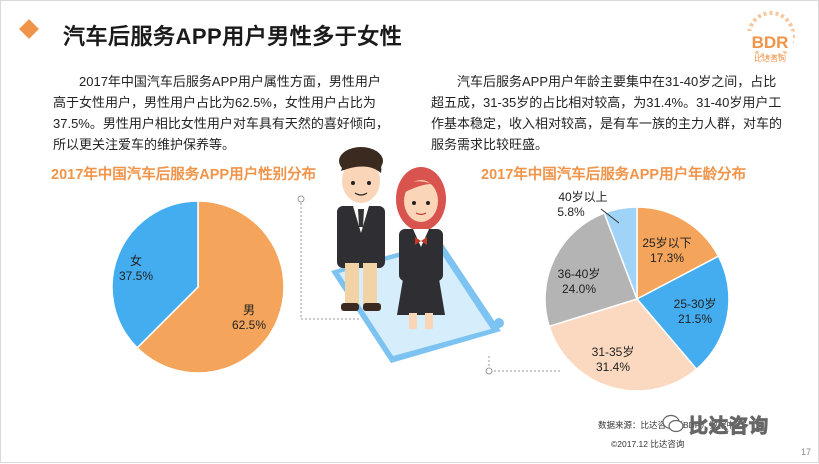  What do you see at coordinates (666, 242) in the screenshot?
I see `slice-label-under-25: 25岁以下` at bounding box center [666, 242].